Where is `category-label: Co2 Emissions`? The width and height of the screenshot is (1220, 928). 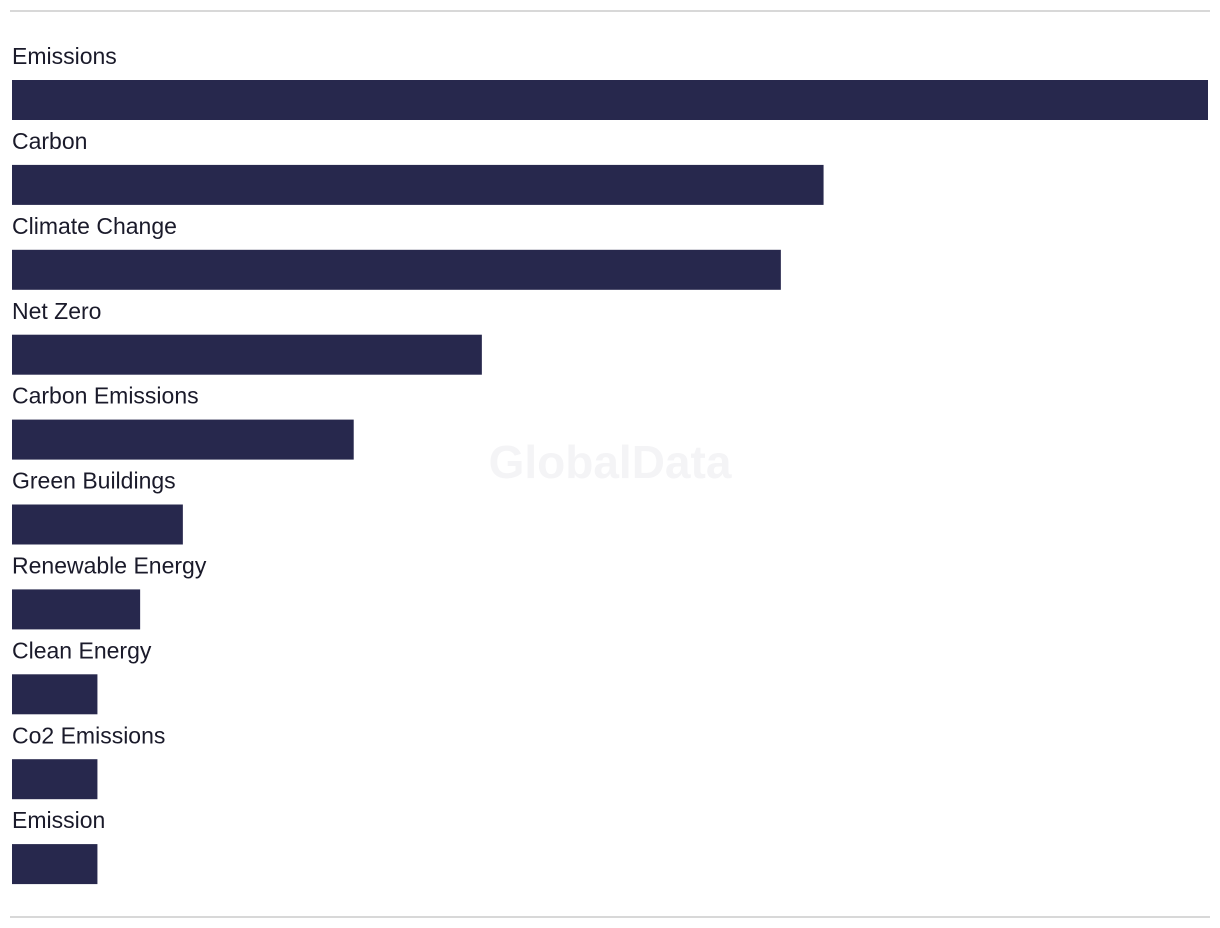
category-label: Co2 Emissions is located at coordinates (88, 735).